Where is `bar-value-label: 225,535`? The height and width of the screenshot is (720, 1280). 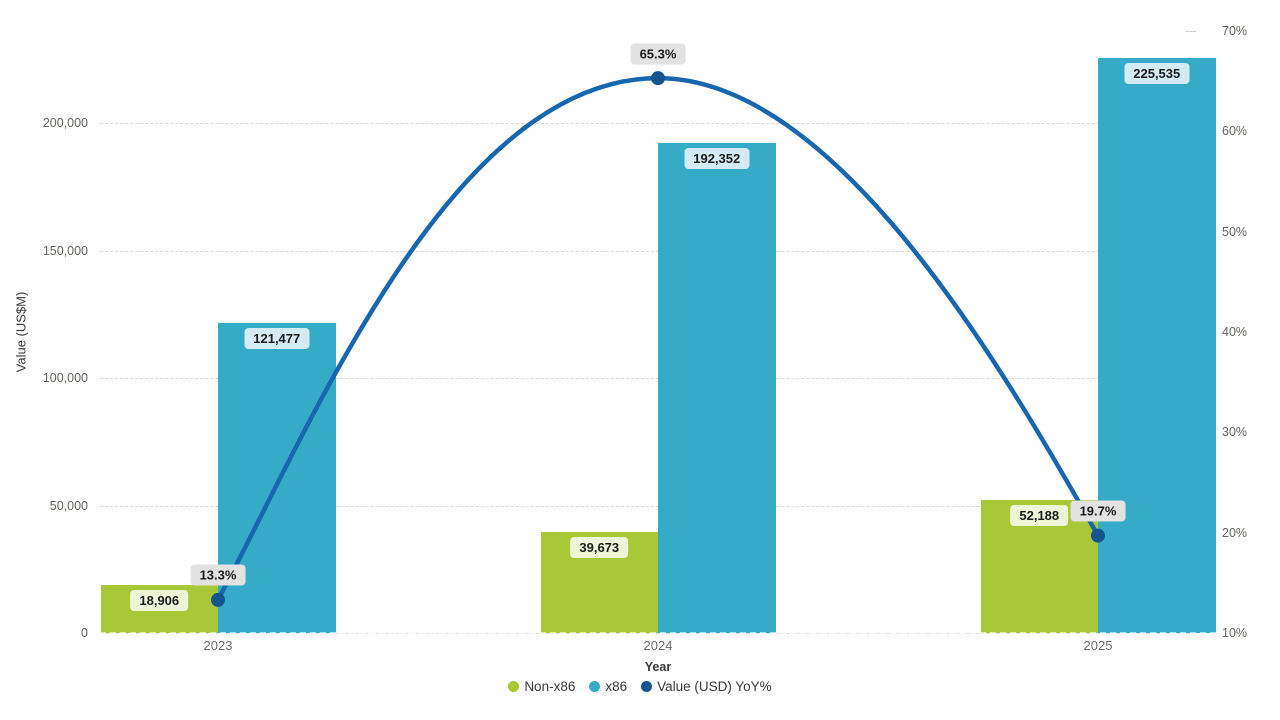 bar-value-label: 225,535 is located at coordinates (1157, 73).